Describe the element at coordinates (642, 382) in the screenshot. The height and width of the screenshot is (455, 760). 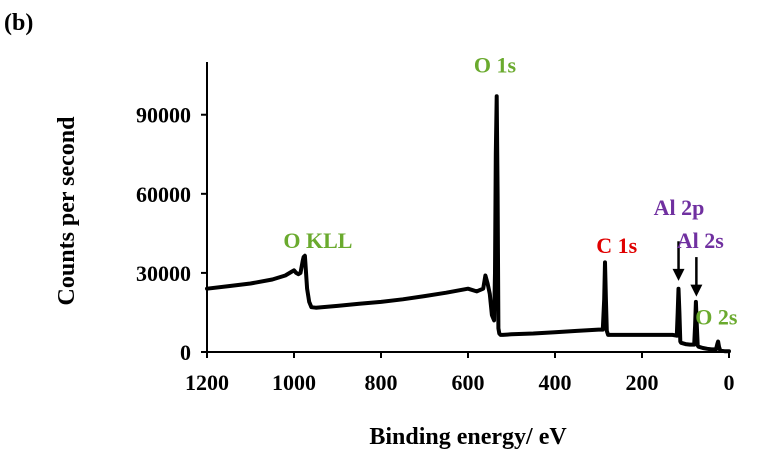
I see `x-tick-label: 200` at that location.